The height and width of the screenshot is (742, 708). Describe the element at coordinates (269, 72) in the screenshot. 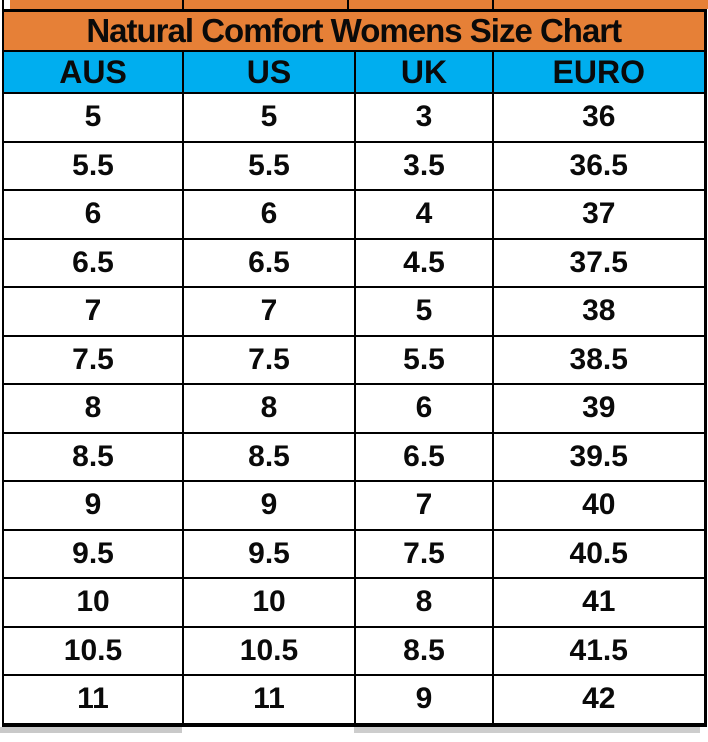

I see `column-header-us: US` at that location.